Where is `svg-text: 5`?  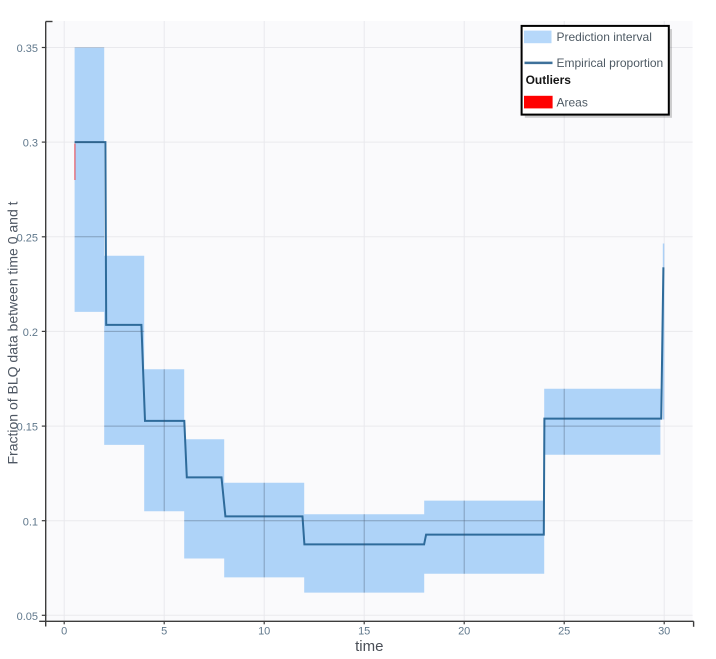 svg-text: 5 is located at coordinates (164, 632).